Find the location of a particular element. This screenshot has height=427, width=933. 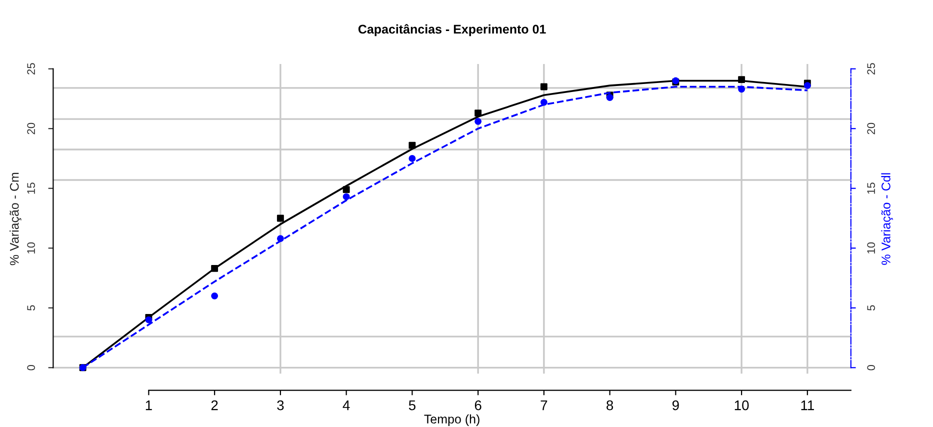

y2-tick-label: 0 is located at coordinates (871, 367).